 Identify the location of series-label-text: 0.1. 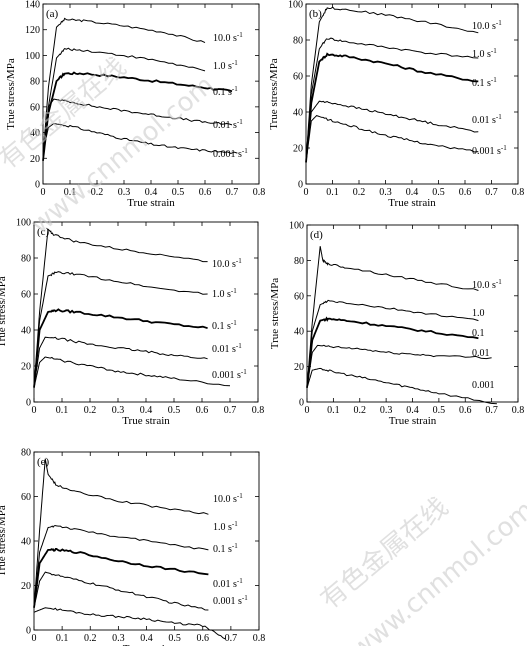
(478, 333).